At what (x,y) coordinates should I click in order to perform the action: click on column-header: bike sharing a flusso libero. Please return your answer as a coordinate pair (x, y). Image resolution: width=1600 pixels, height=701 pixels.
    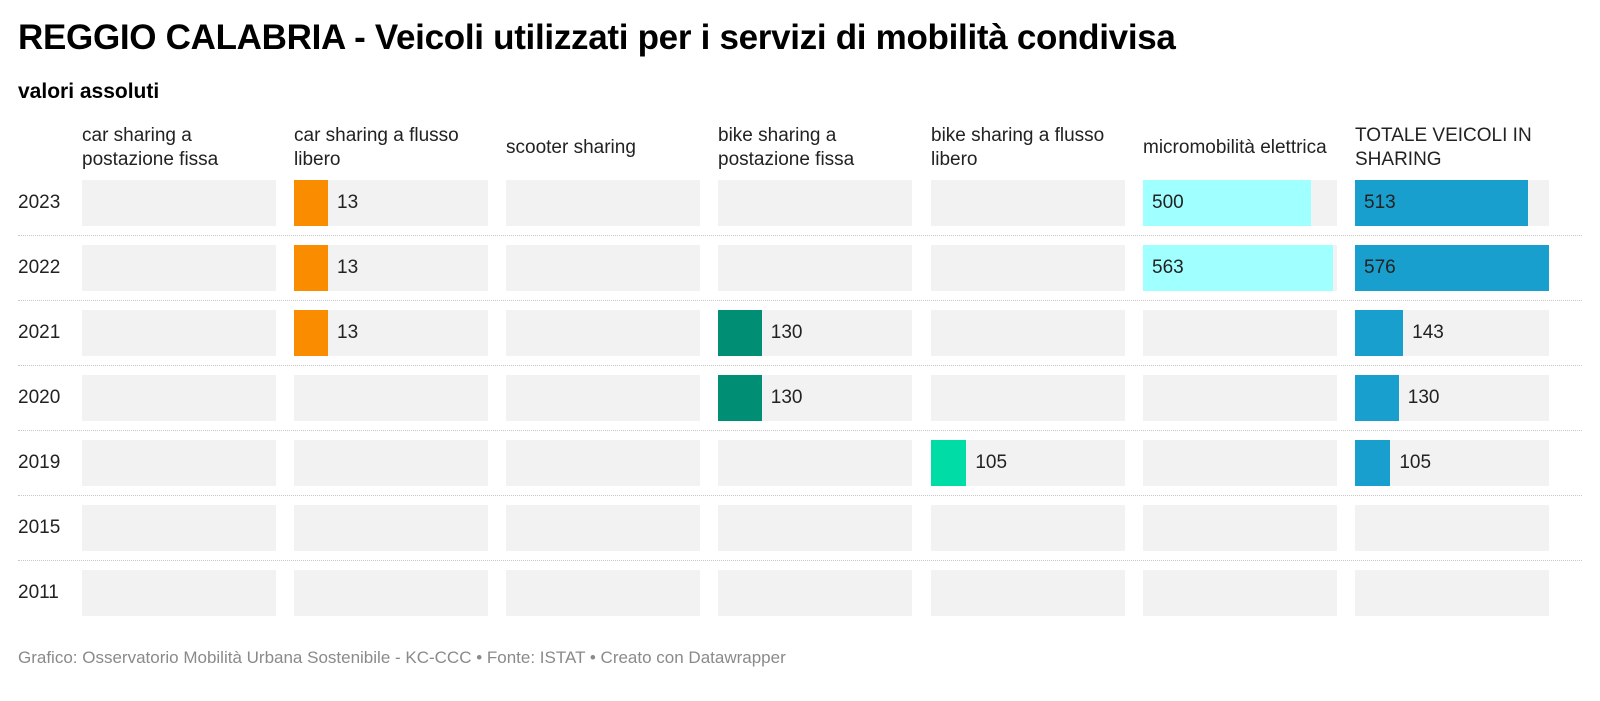
    Looking at the image, I should click on (1018, 147).